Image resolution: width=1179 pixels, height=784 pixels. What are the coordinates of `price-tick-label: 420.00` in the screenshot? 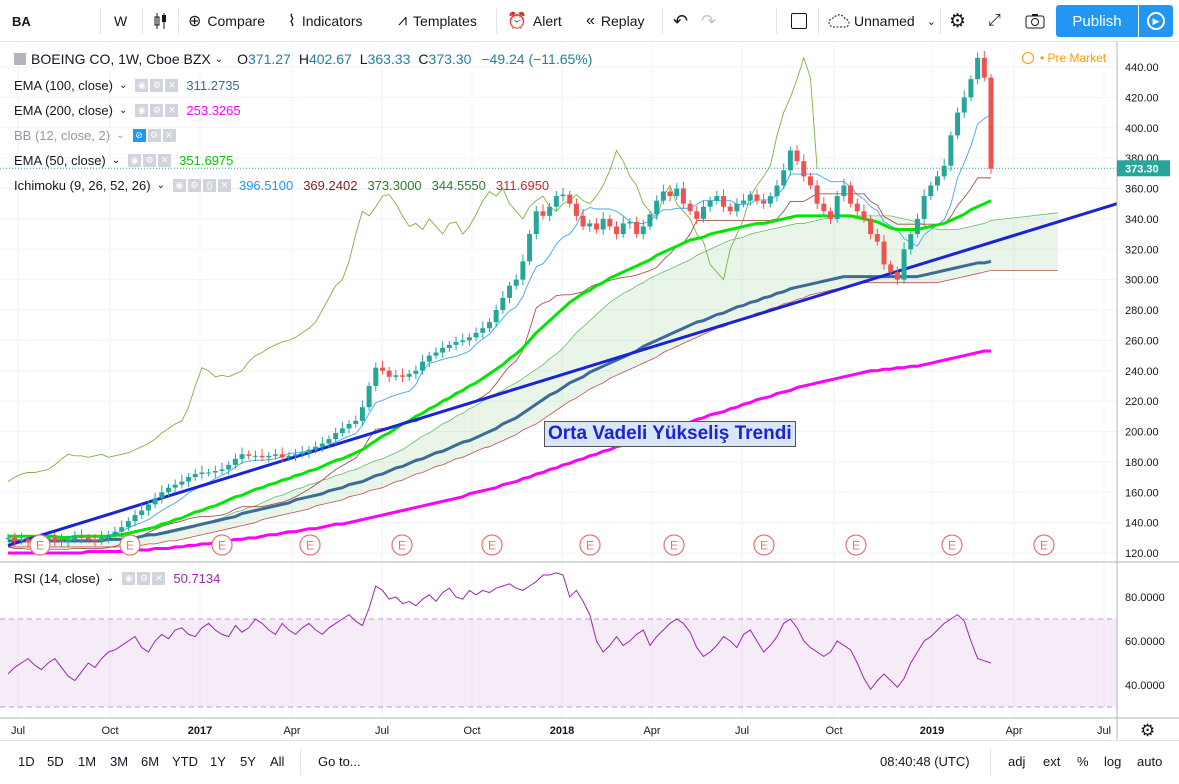 It's located at (1142, 98).